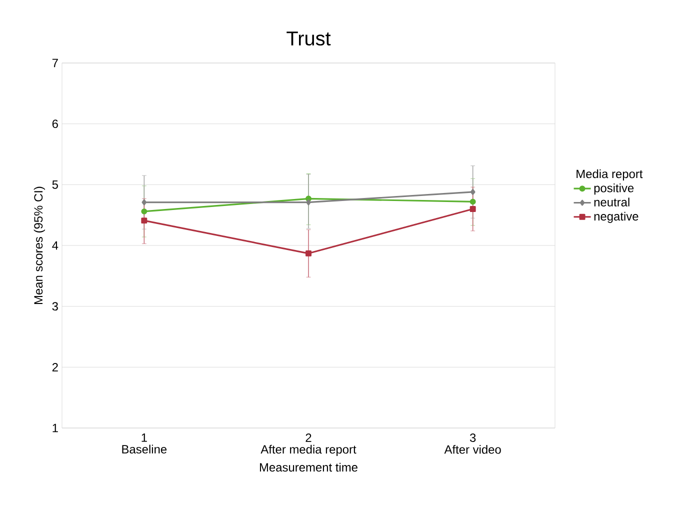 The width and height of the screenshot is (688, 515). I want to click on legend-label: positive, so click(614, 189).